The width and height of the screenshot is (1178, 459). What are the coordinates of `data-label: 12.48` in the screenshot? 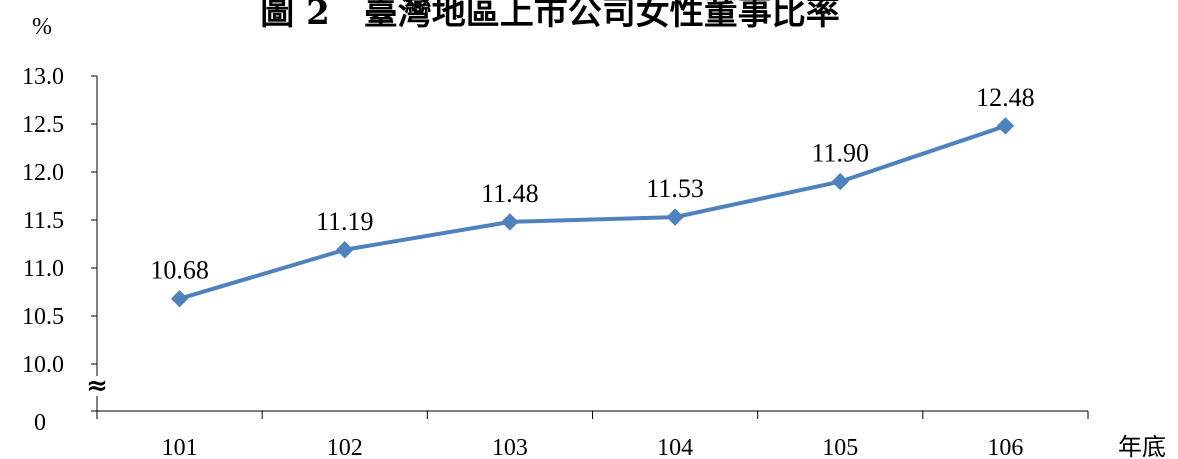 It's located at (1005, 97).